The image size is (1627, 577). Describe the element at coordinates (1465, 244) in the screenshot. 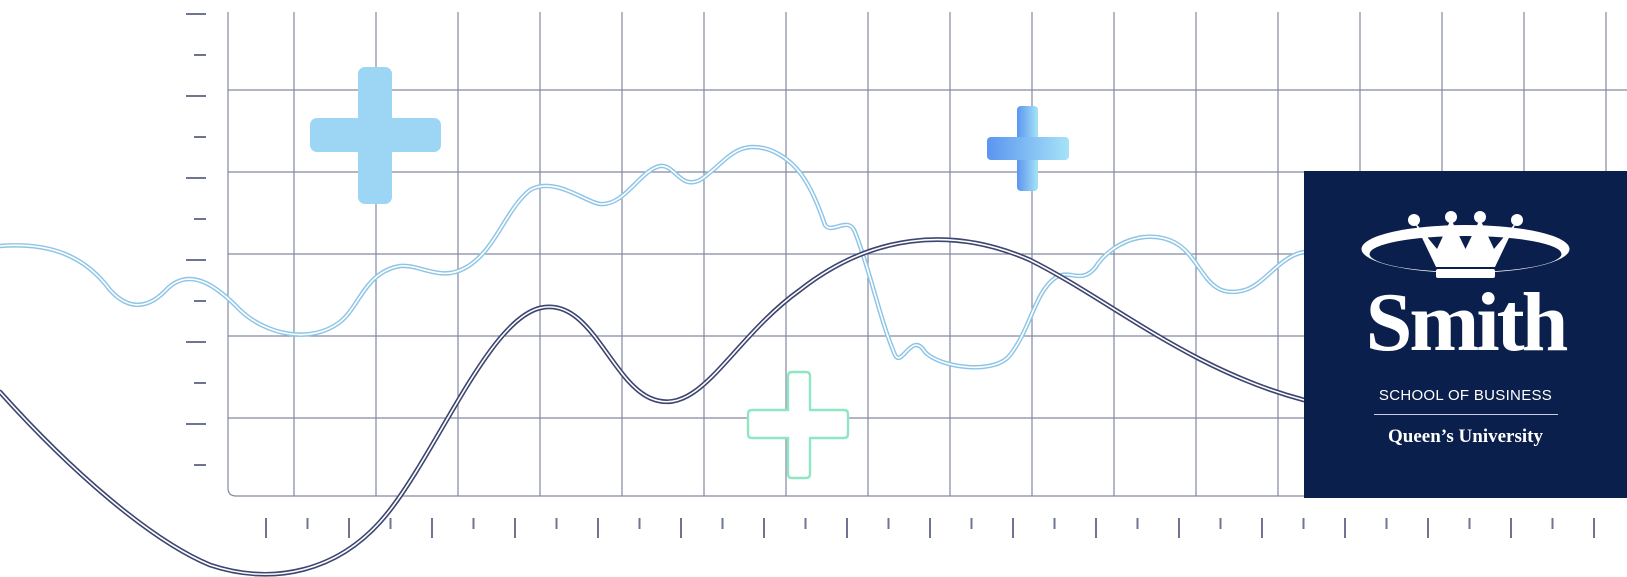

I see `crown-emblem-icon` at that location.